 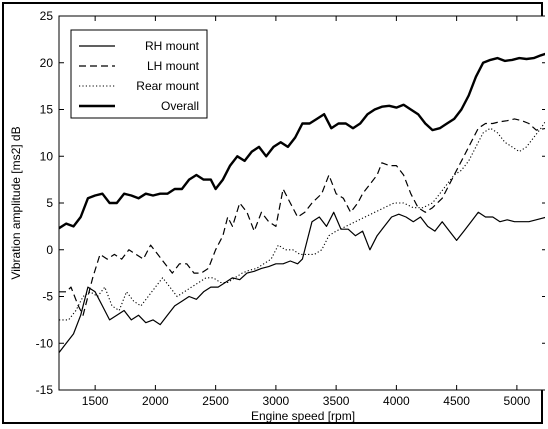 What do you see at coordinates (396, 401) in the screenshot?
I see `x-tick-label: 4000` at bounding box center [396, 401].